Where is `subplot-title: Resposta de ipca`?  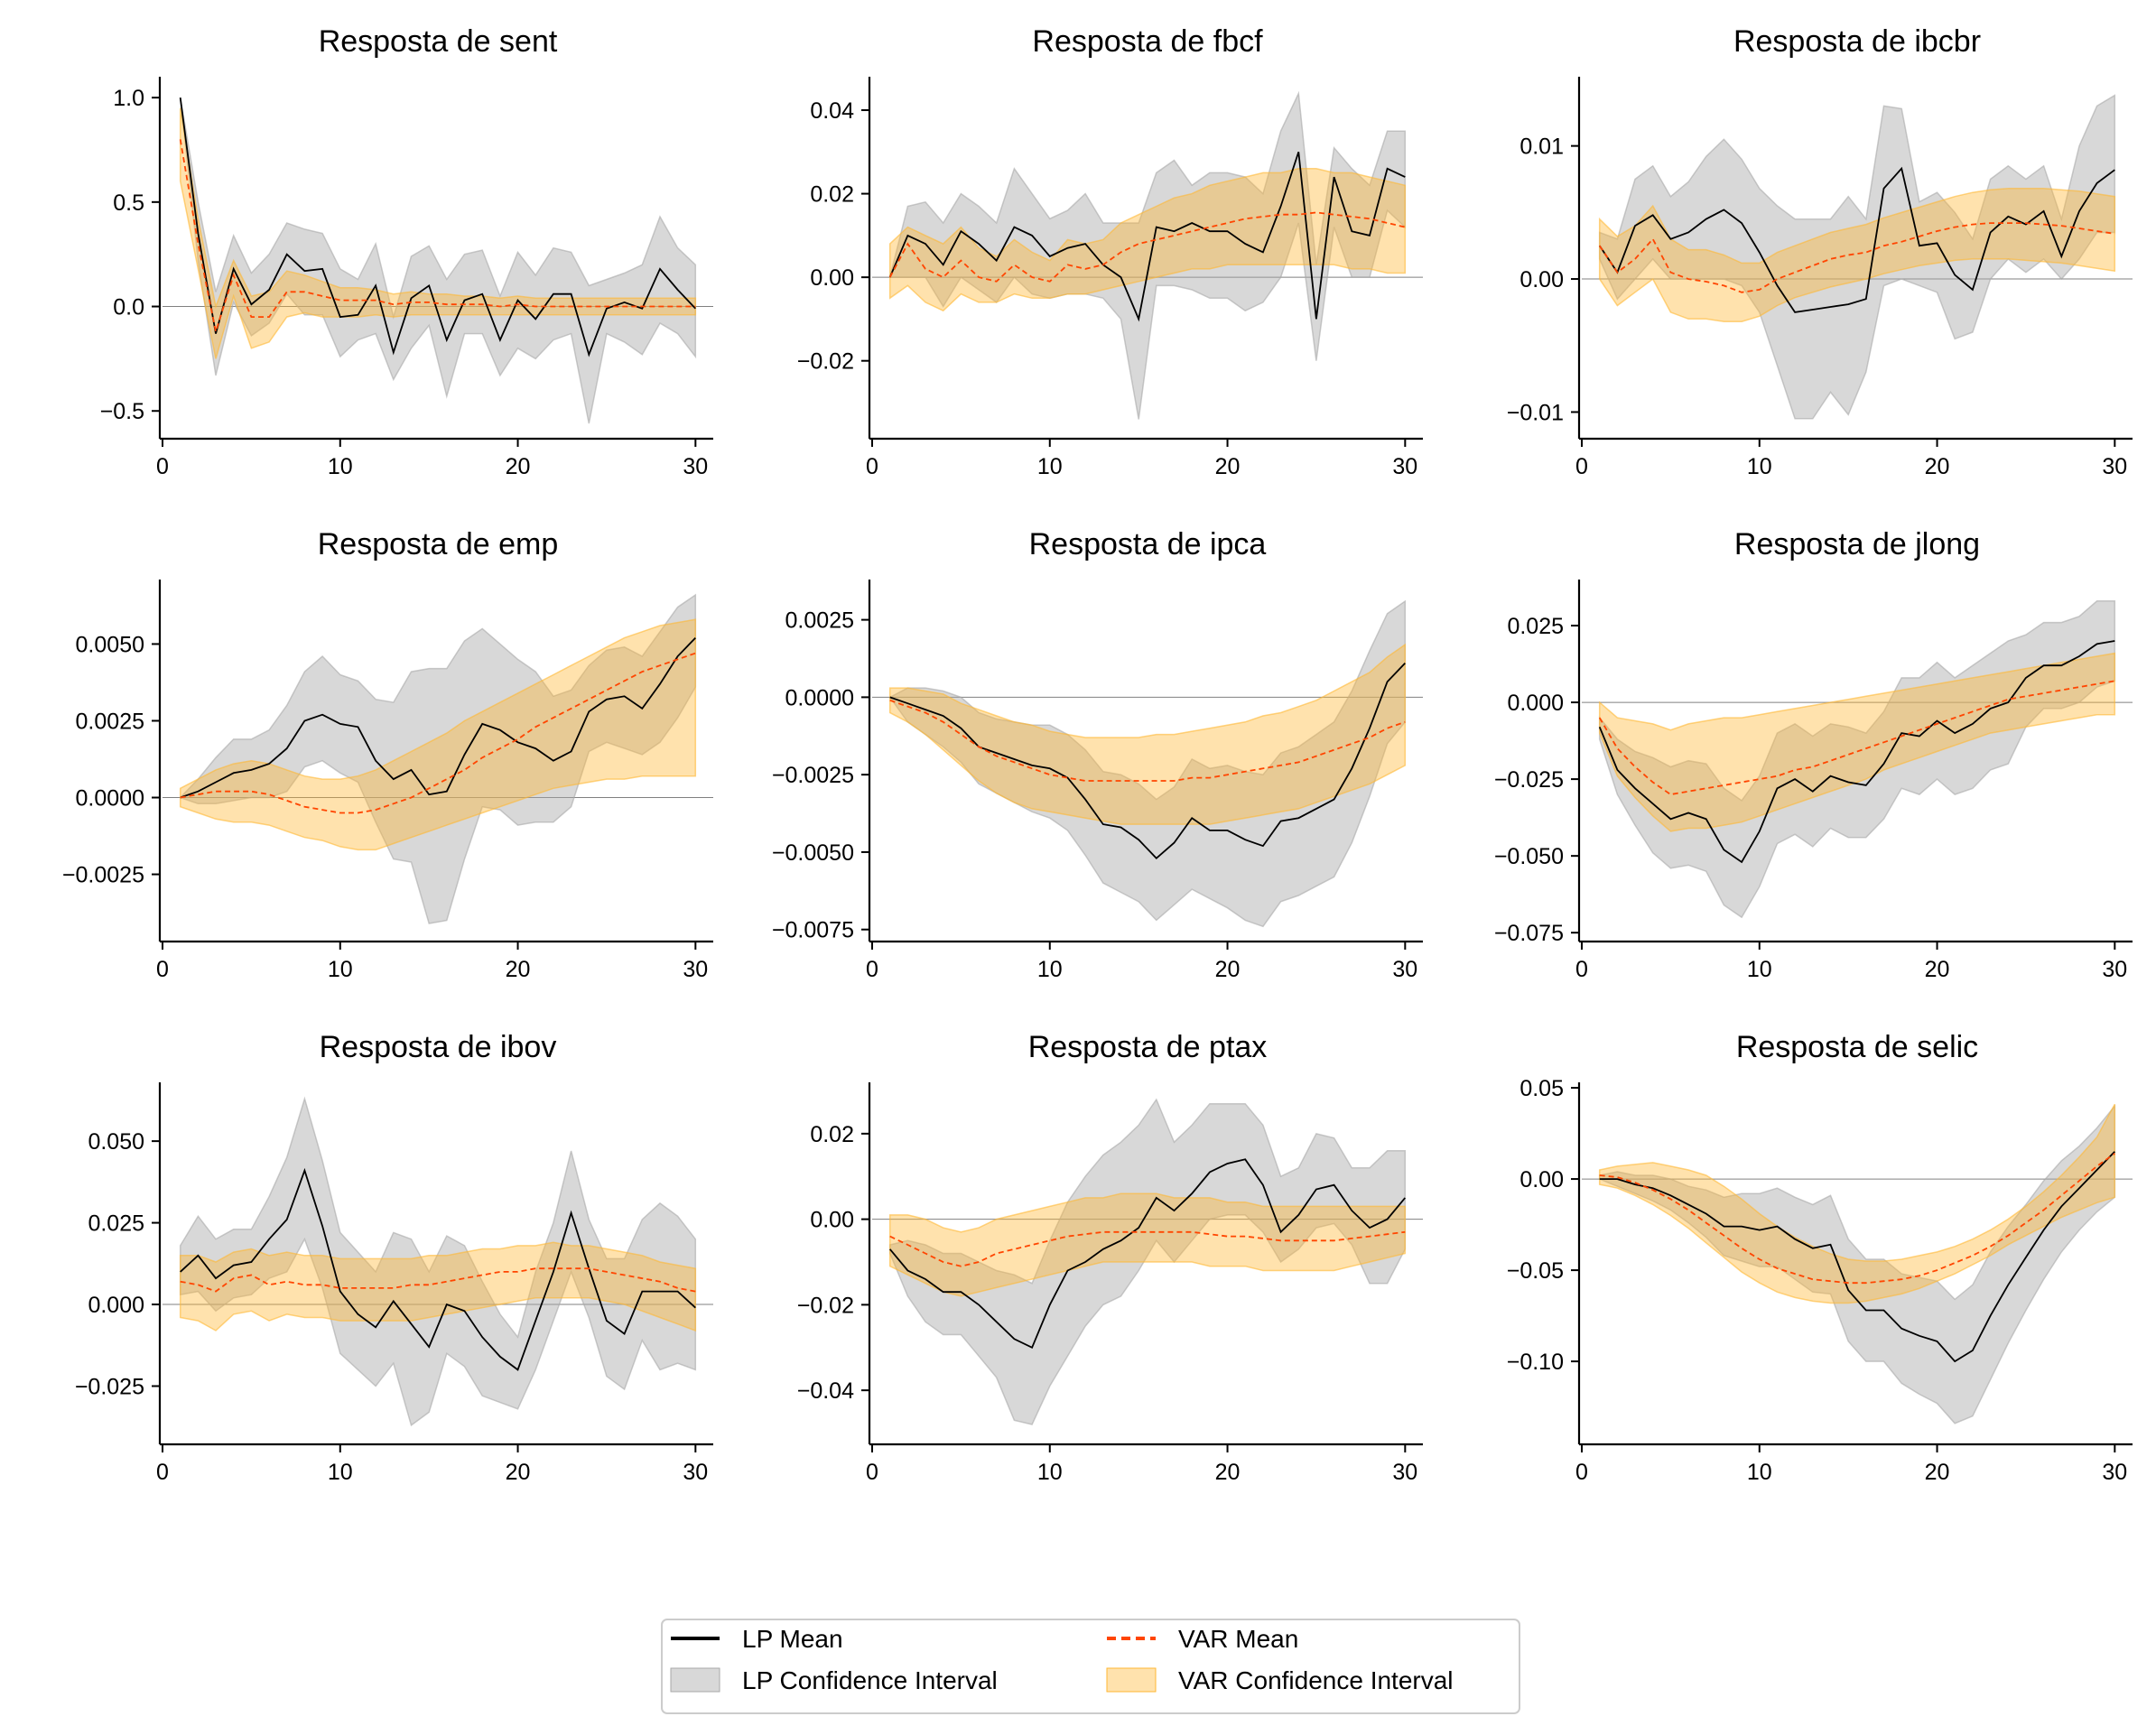 subplot-title: Resposta de ipca is located at coordinates (1148, 544).